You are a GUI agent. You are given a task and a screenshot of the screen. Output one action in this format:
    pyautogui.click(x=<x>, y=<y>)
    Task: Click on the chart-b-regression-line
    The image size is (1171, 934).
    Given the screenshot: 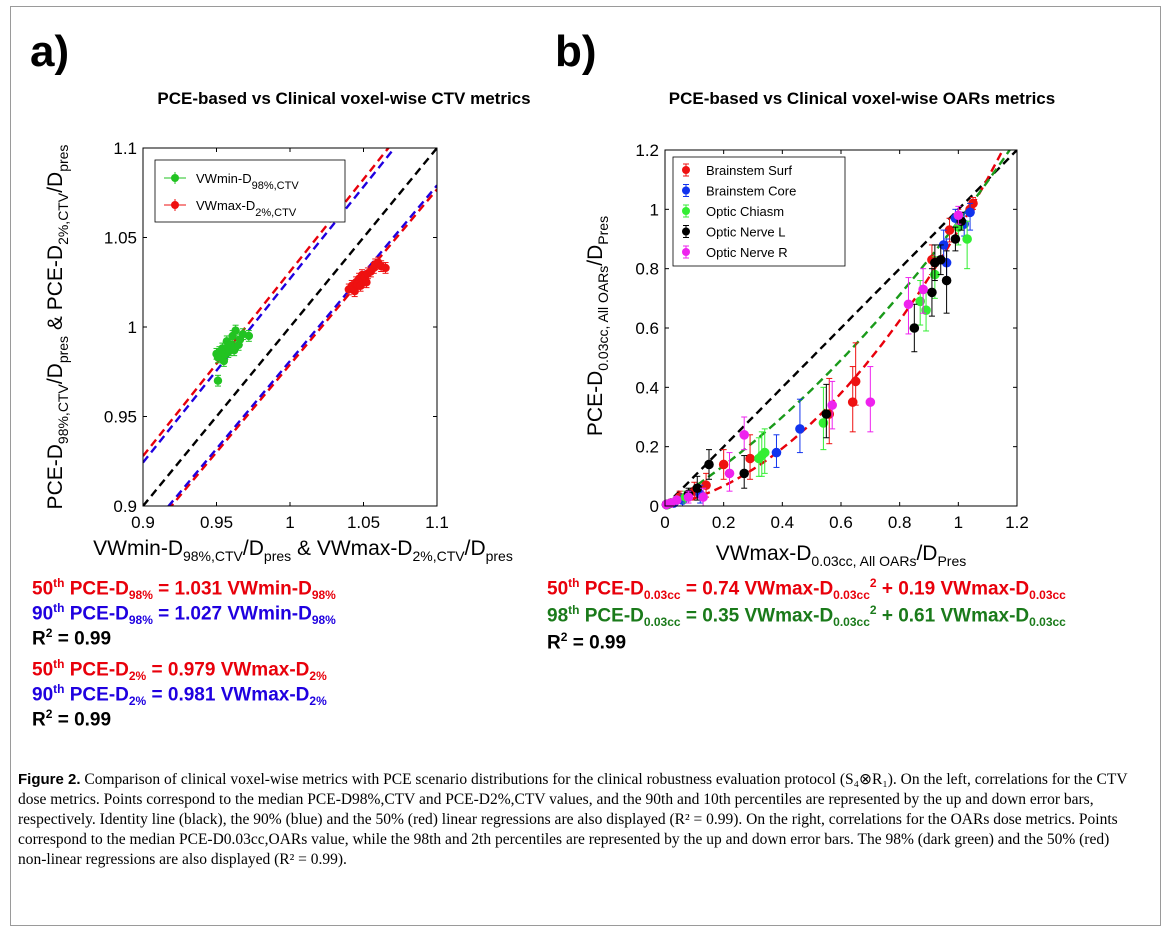 What is the action you would take?
    pyautogui.click(x=835, y=328)
    